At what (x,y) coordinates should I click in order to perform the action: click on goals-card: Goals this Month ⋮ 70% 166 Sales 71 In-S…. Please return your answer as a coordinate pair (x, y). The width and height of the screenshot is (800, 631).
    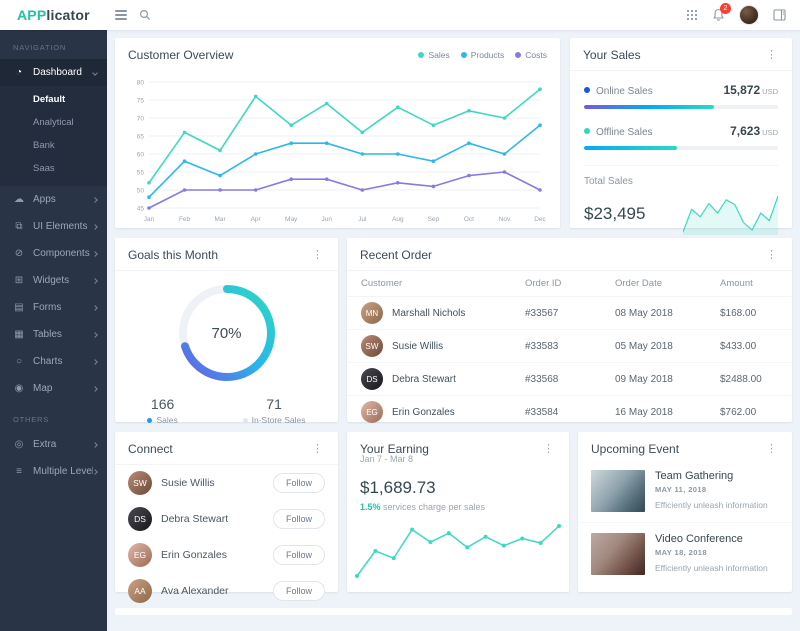
    Looking at the image, I should click on (226, 331).